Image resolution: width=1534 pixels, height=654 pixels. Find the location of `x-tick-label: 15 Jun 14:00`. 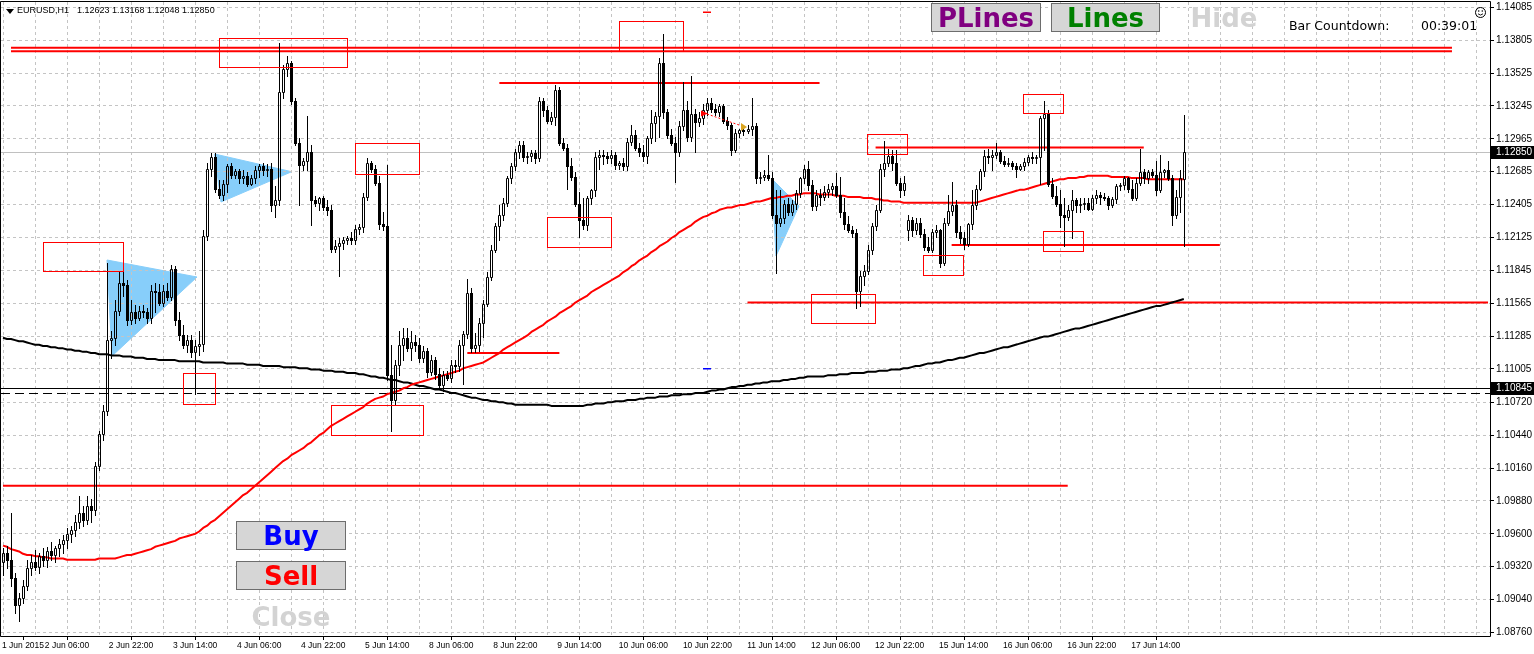

x-tick-label: 15 Jun 14:00 is located at coordinates (964, 644).